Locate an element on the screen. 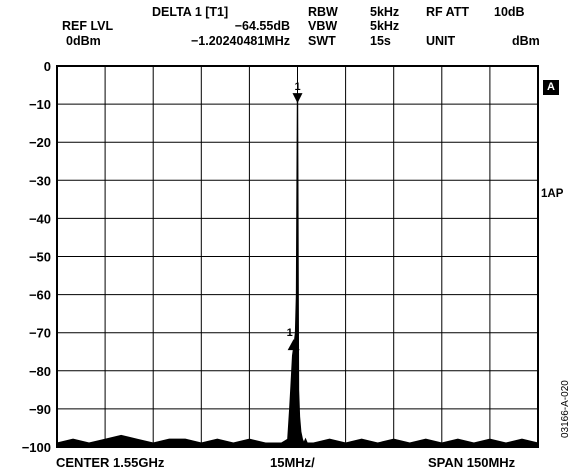 Image resolution: width=576 pixels, height=475 pixels. sweep-time-label: SWT is located at coordinates (322, 41).